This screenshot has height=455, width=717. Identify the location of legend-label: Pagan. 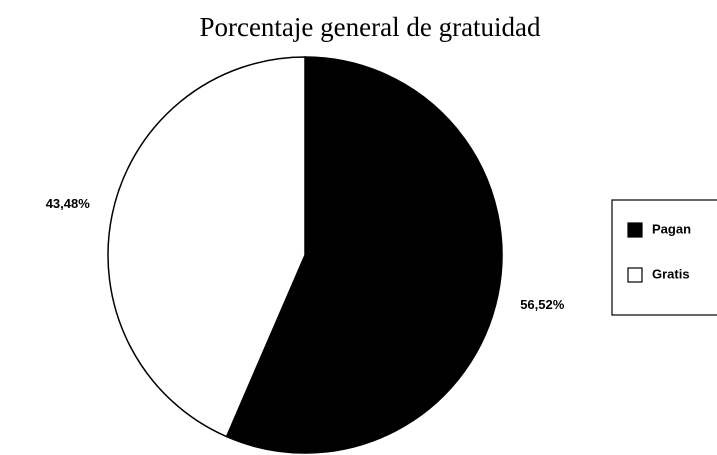
(671, 228).